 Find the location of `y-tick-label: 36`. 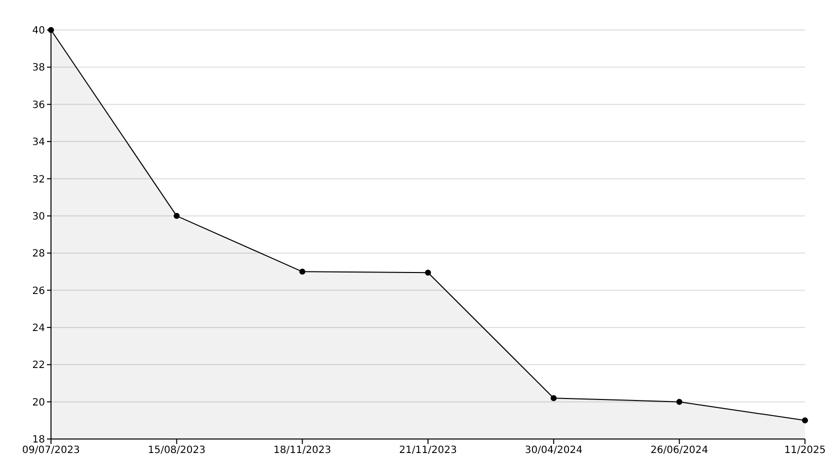

y-tick-label: 36 is located at coordinates (38, 105).